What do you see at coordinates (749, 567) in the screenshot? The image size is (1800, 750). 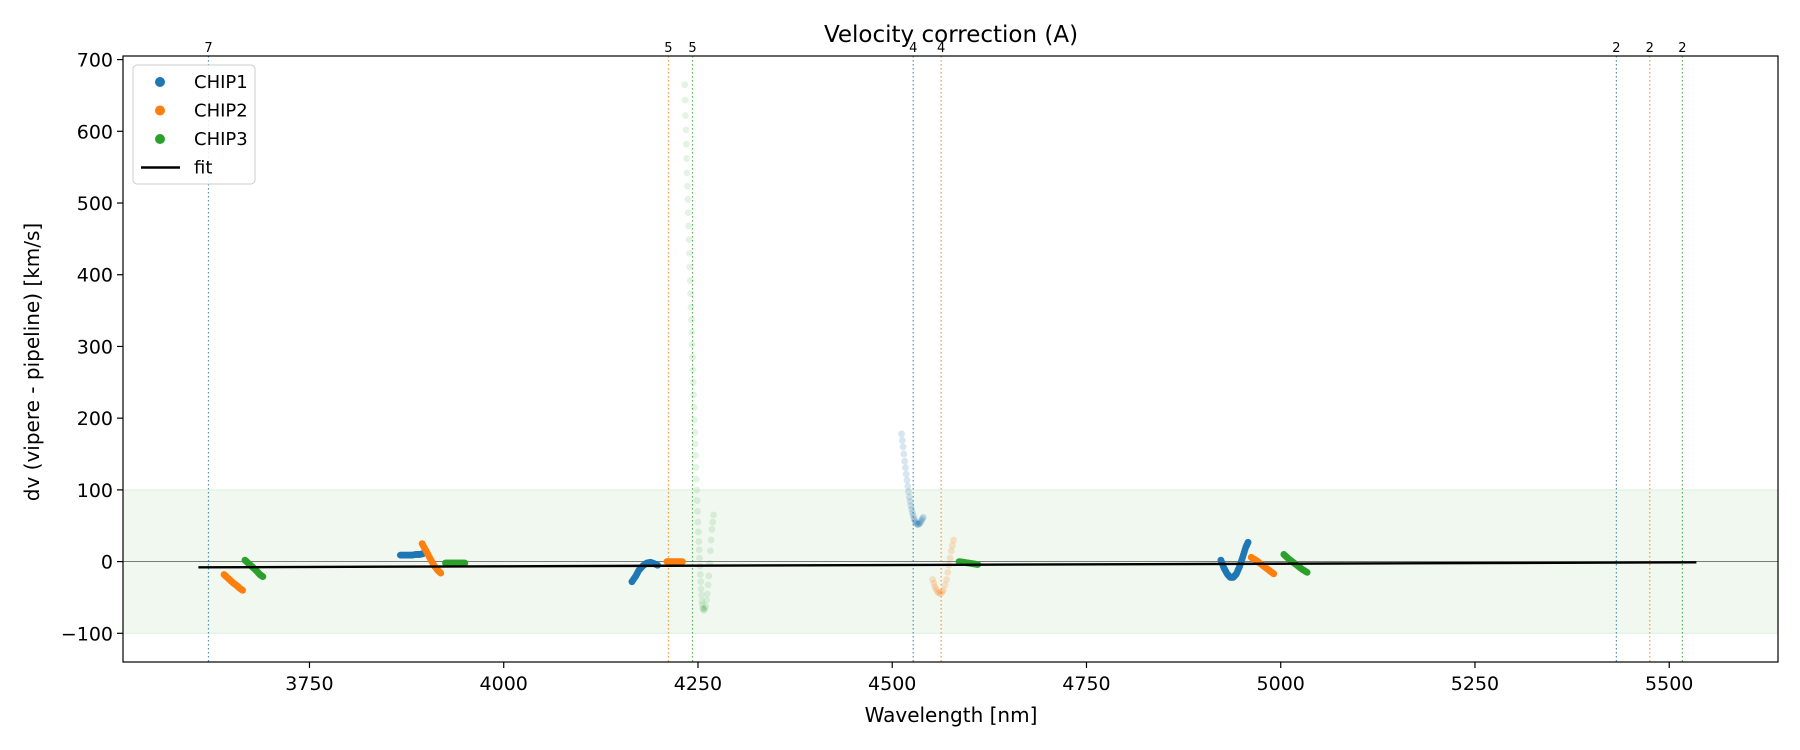 I see `series-chip2` at bounding box center [749, 567].